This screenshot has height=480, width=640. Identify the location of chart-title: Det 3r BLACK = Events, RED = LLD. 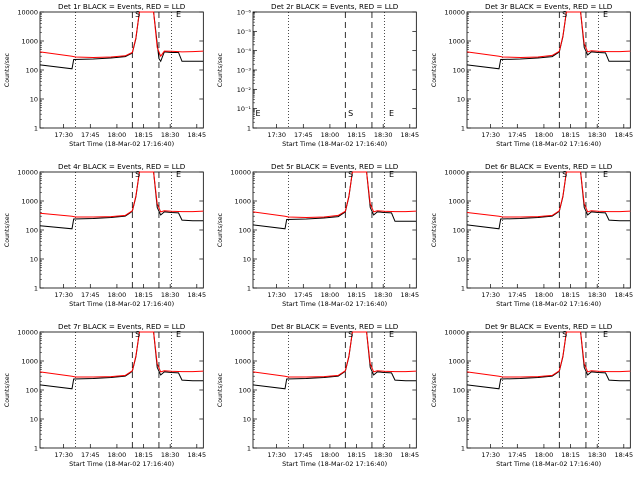
(549, 6).